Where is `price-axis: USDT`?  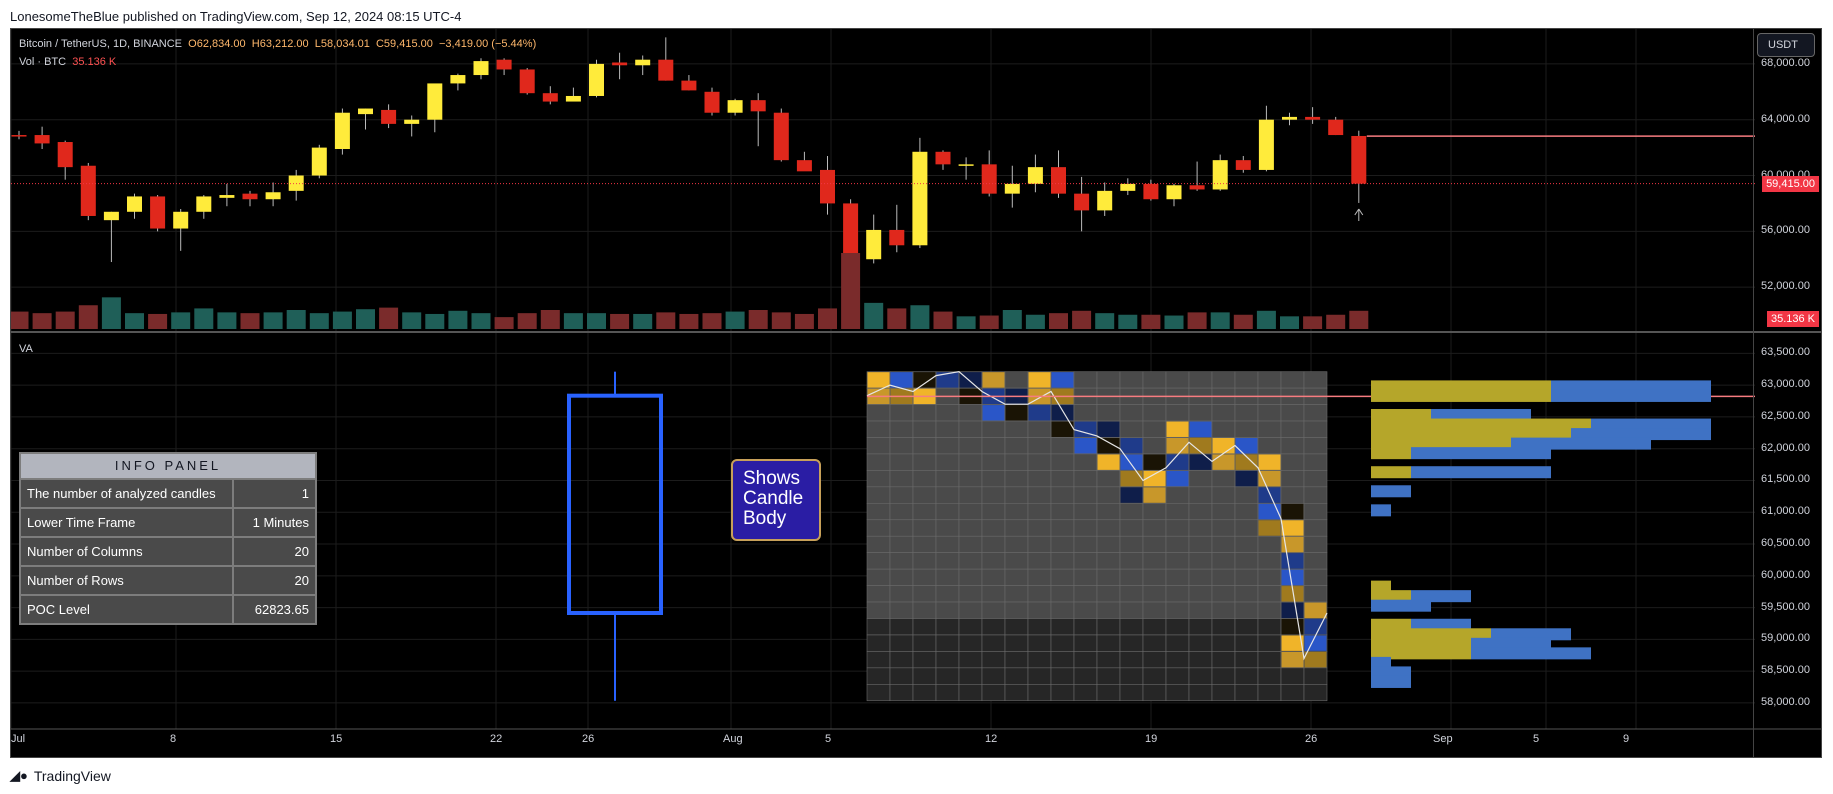 price-axis: USDT is located at coordinates (1787, 393).